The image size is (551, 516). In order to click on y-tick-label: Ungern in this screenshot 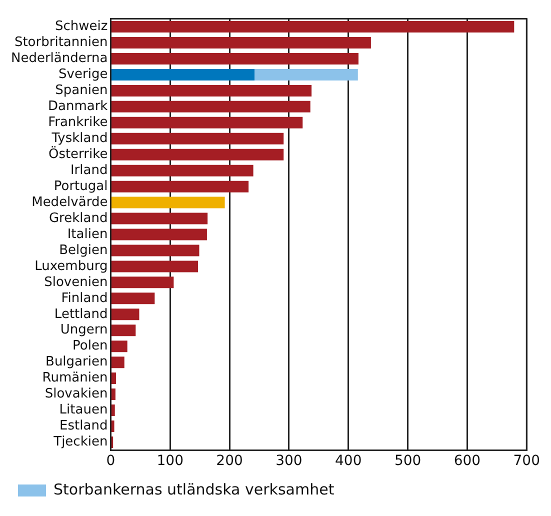, I will do `click(84, 330)`.